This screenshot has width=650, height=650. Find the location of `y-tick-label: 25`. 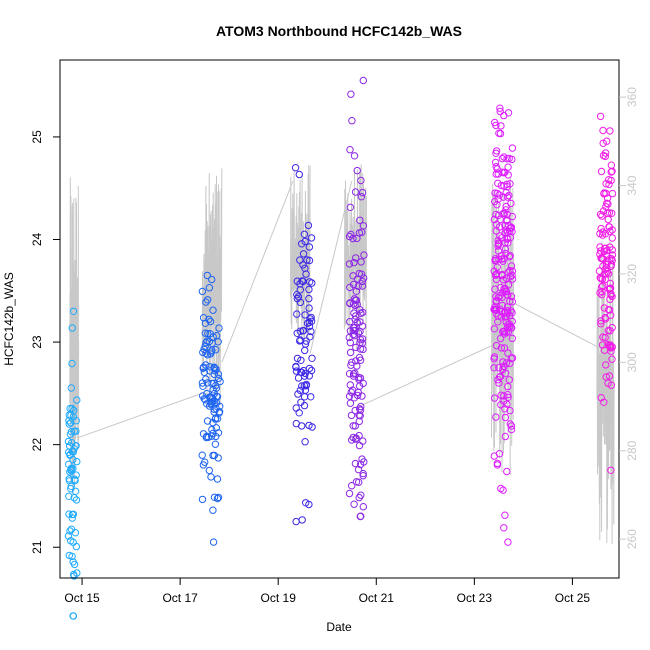

y-tick-label: 25 is located at coordinates (37, 137).